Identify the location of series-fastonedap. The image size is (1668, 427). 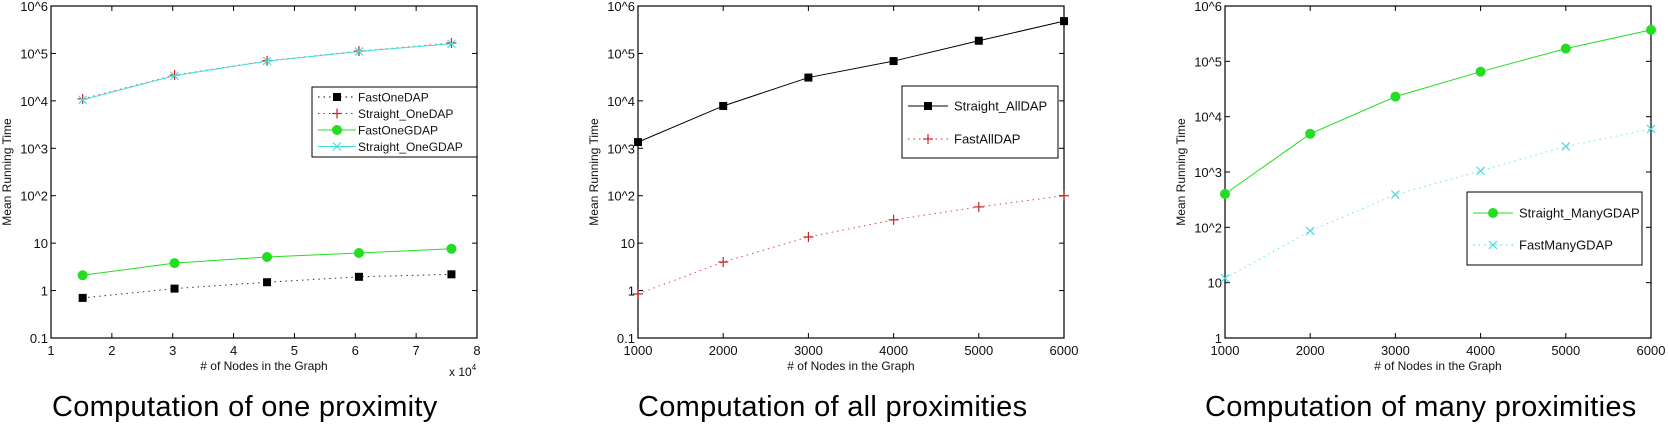
(267, 286).